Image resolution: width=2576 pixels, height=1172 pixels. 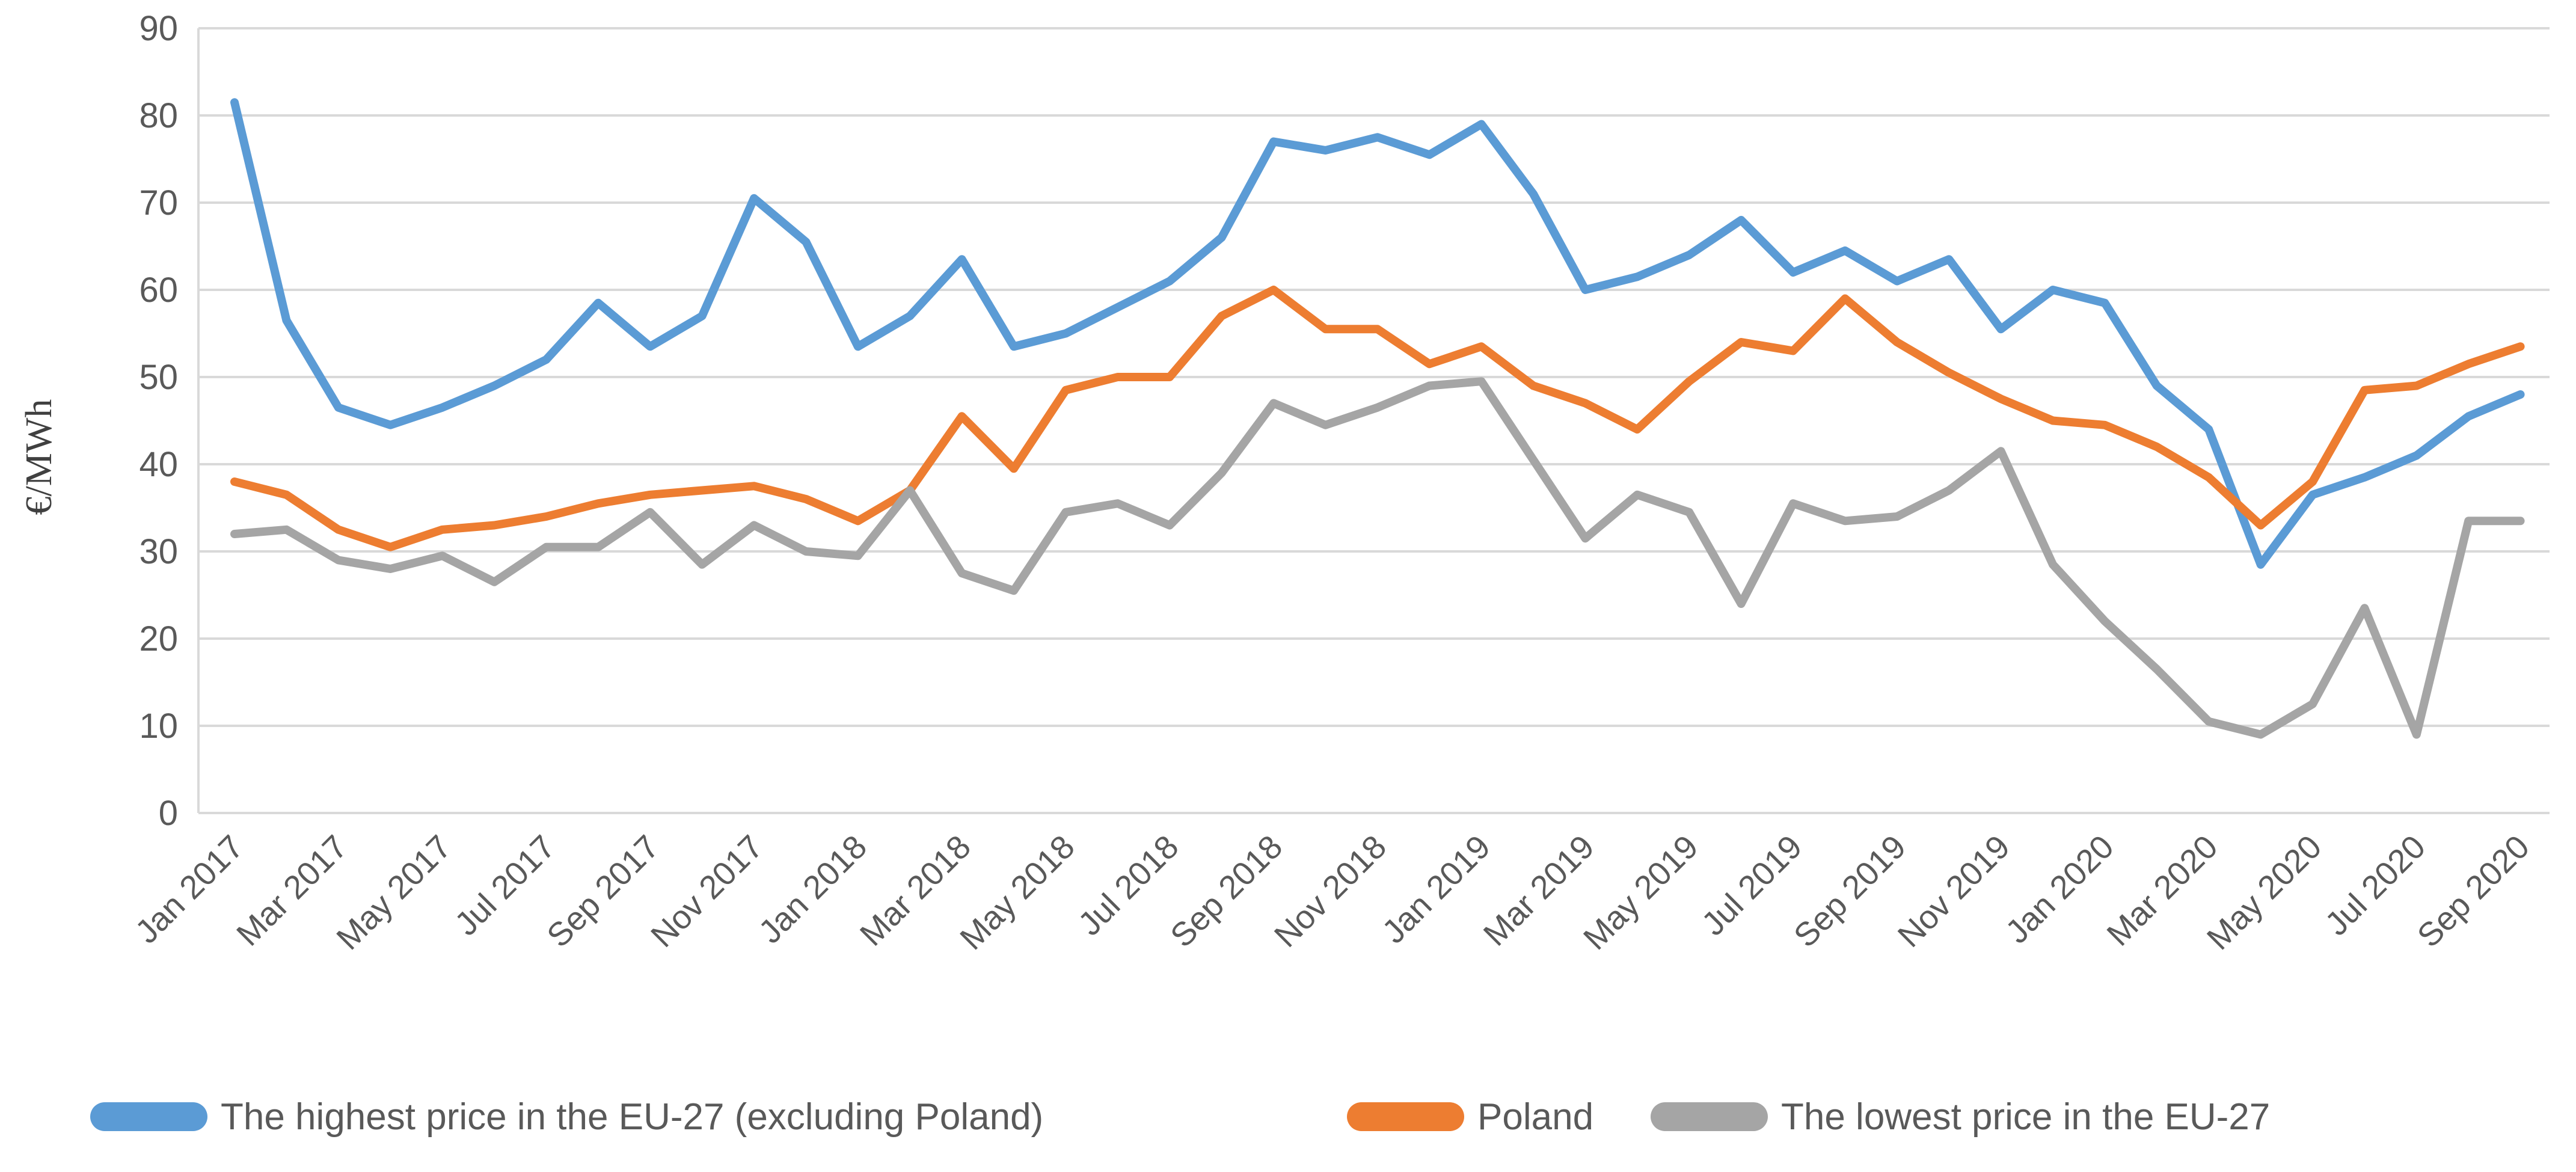 What do you see at coordinates (158, 638) in the screenshot?
I see `y-axis-tick-label: 20` at bounding box center [158, 638].